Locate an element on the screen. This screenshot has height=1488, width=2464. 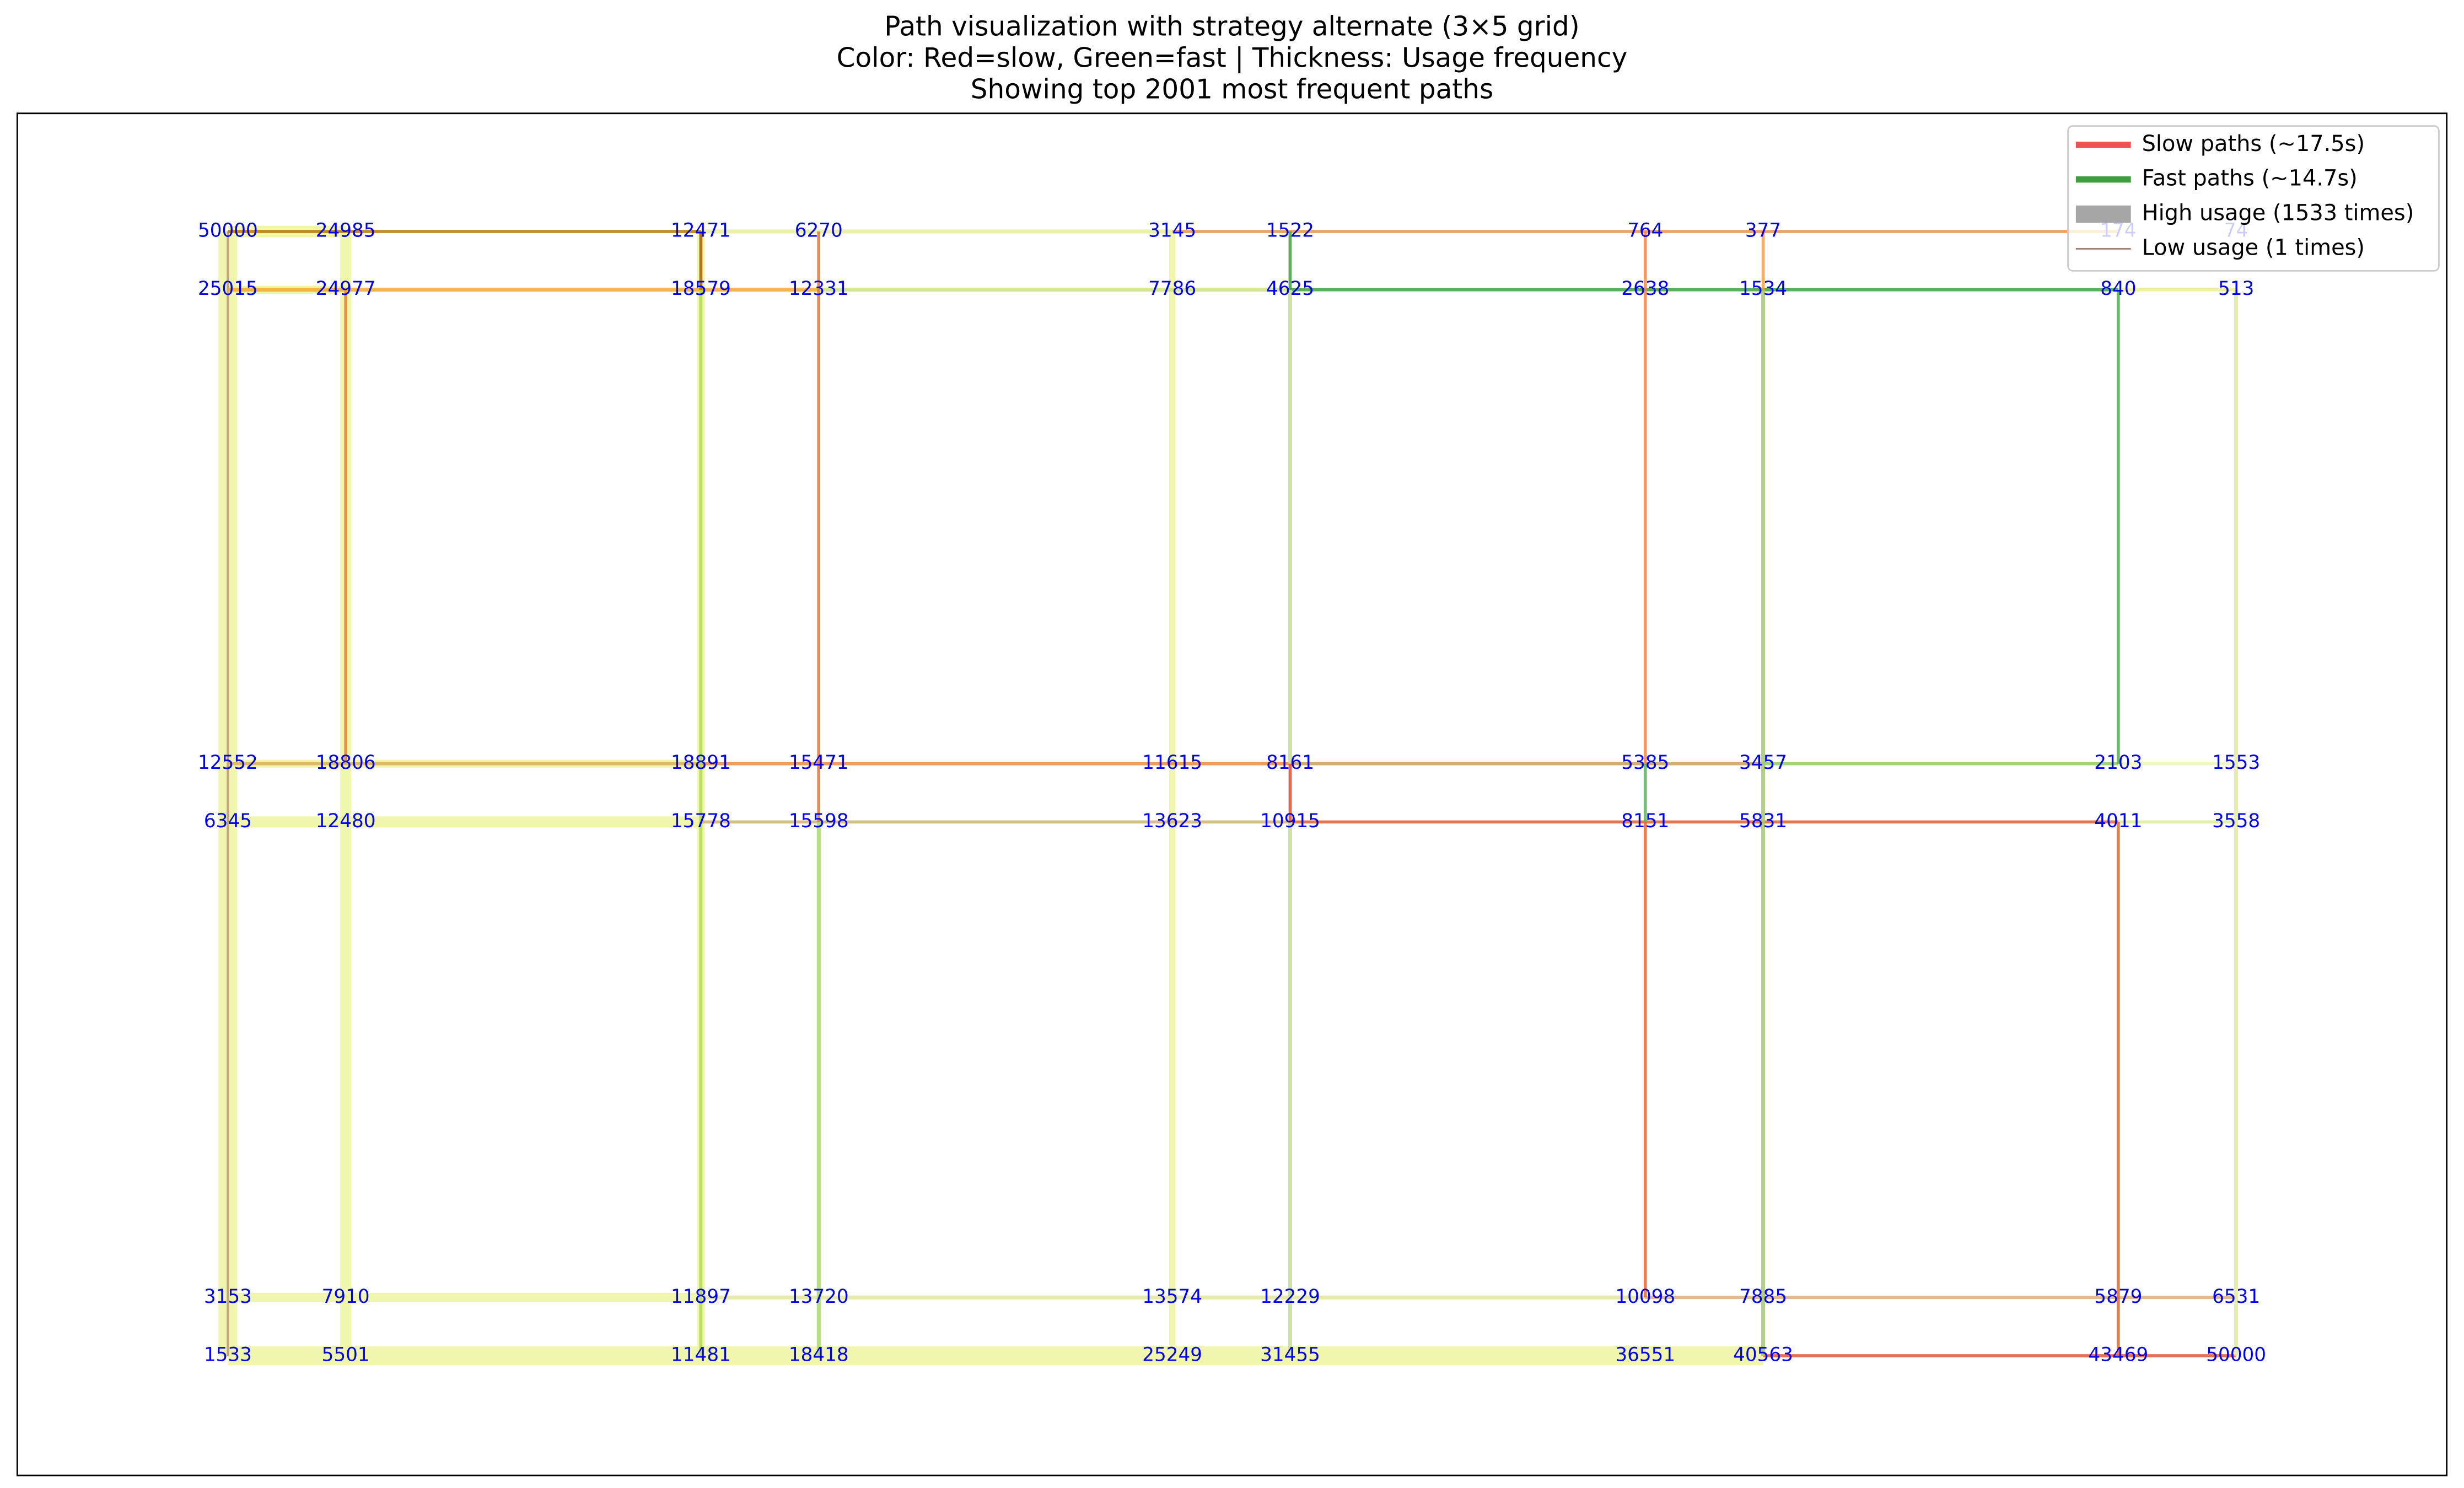
node-label: 12552 is located at coordinates (228, 763).